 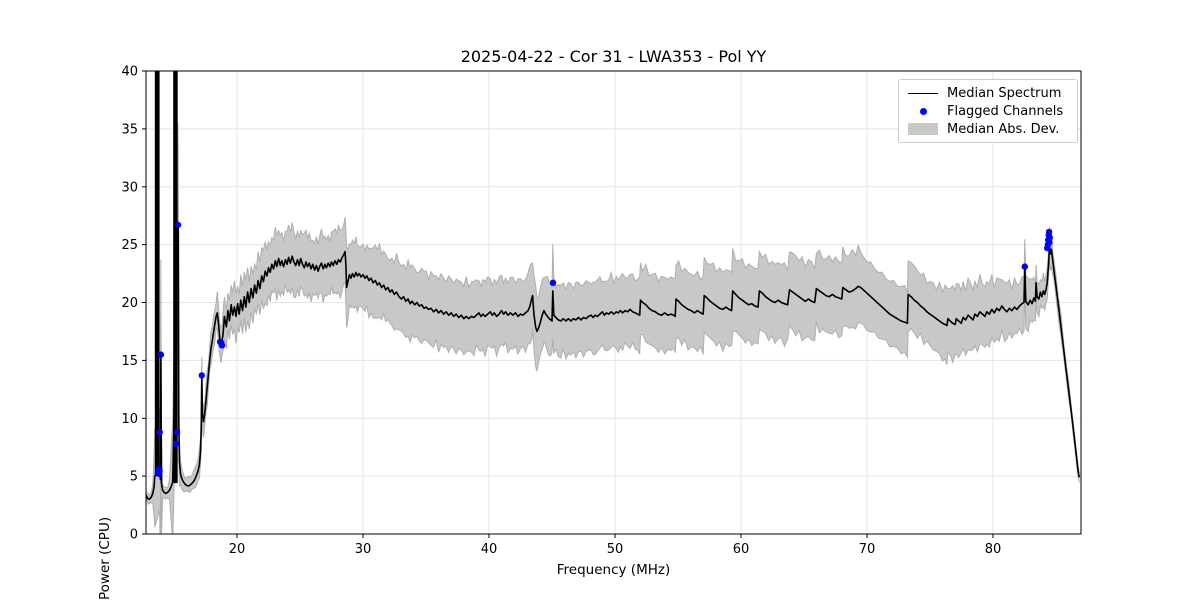 What do you see at coordinates (166, 277) in the screenshot?
I see `rfi-spike-bars` at bounding box center [166, 277].